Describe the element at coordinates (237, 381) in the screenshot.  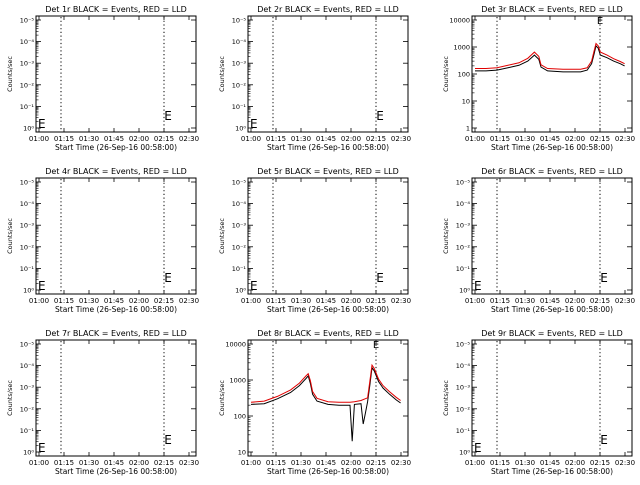
I see `y-tick-label: 1000` at that location.